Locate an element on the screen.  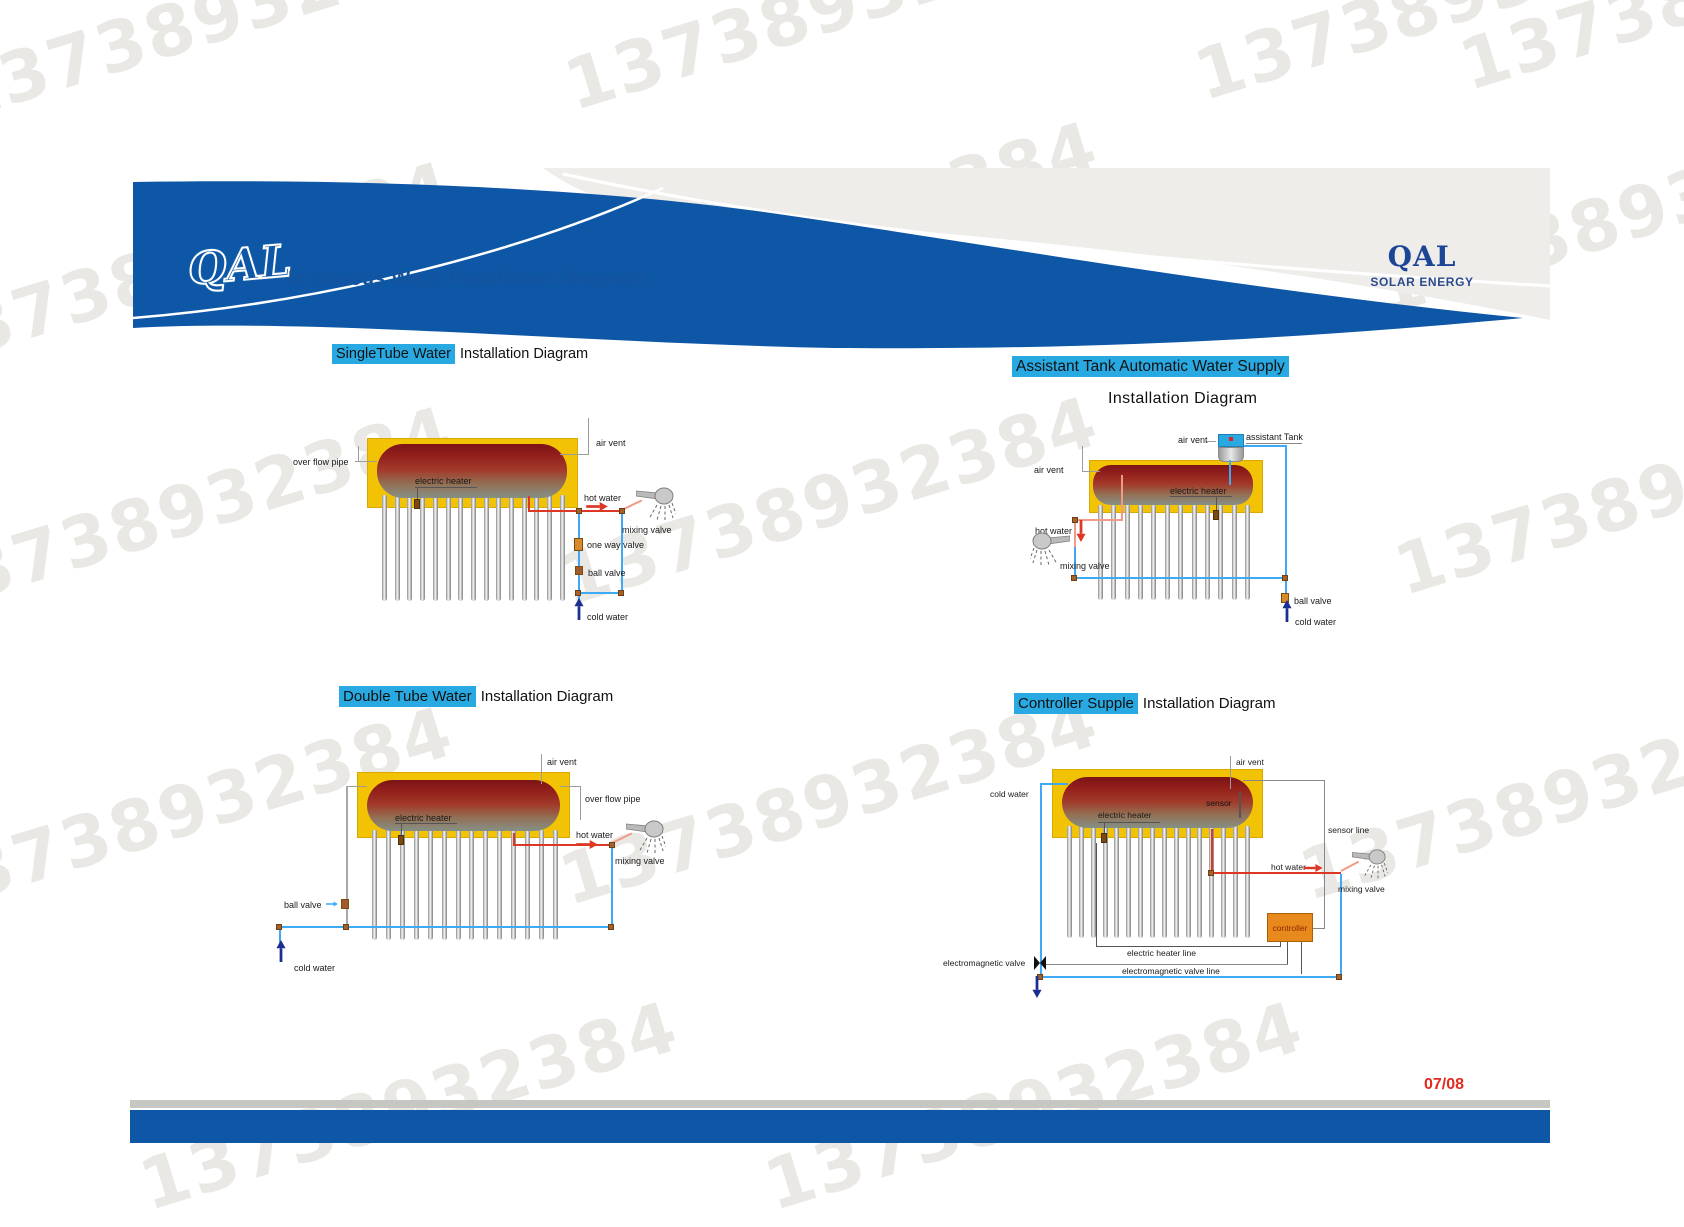
cold-water-pipe-v is located at coordinates (1041, 881).